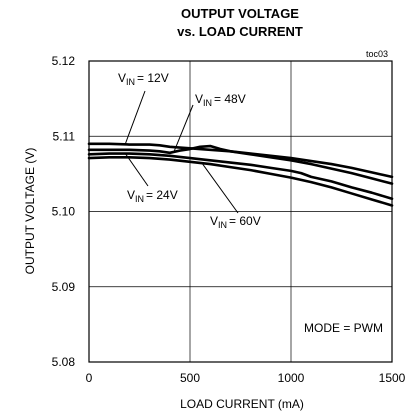  What do you see at coordinates (222, 225) in the screenshot?
I see `series-label-60v-sub: IN` at bounding box center [222, 225].